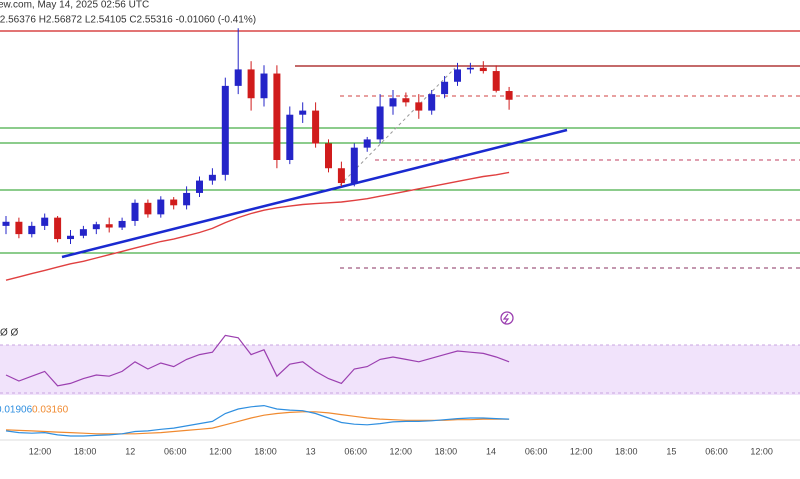 The image size is (800, 479). What do you see at coordinates (50, 410) in the screenshot?
I see `signal-label: 0.03160` at bounding box center [50, 410].